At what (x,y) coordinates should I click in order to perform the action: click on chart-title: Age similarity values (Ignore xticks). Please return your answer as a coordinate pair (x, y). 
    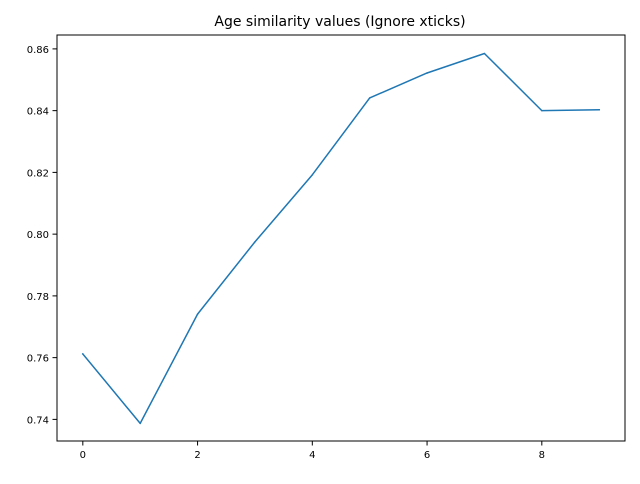
    Looking at the image, I should click on (339, 22).